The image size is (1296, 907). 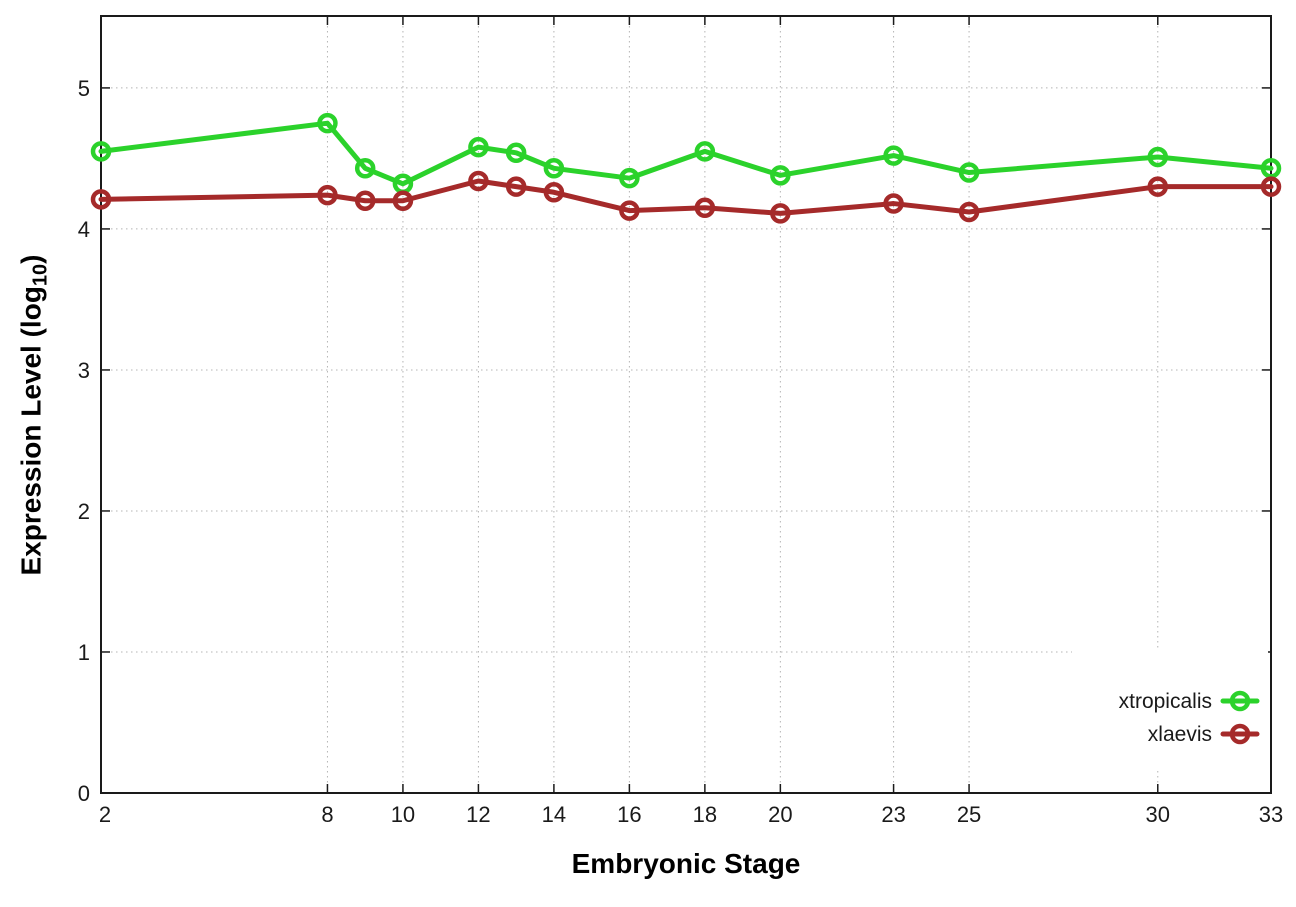 What do you see at coordinates (31, 259) in the screenshot?
I see `y-axis-title-suffix: )` at bounding box center [31, 259].